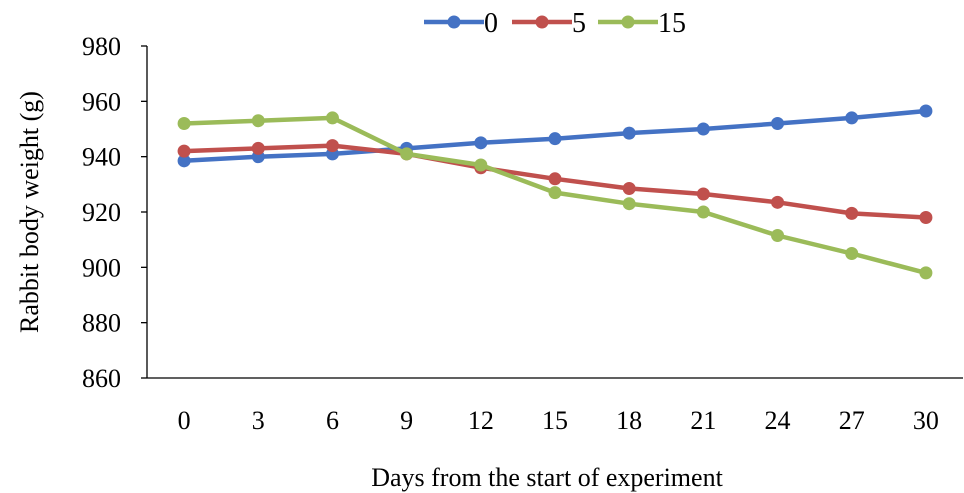 The image size is (964, 493). What do you see at coordinates (703, 420) in the screenshot?
I see `x-tick-label: 21` at bounding box center [703, 420].